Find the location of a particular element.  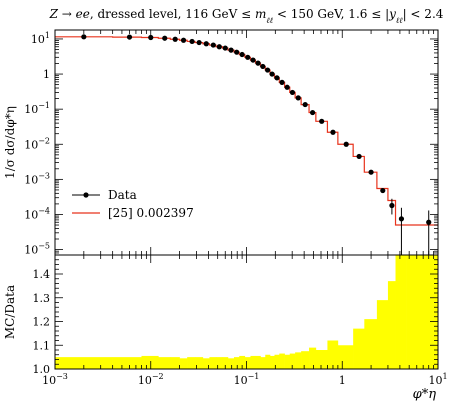

ratio-x-tick-label: 1 is located at coordinates (342, 380).